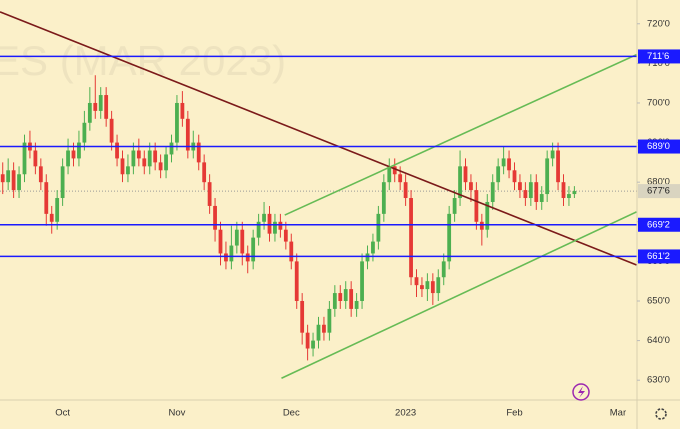 This screenshot has height=429, width=680. What do you see at coordinates (291, 413) in the screenshot?
I see `x-tick-label: Dec` at bounding box center [291, 413].